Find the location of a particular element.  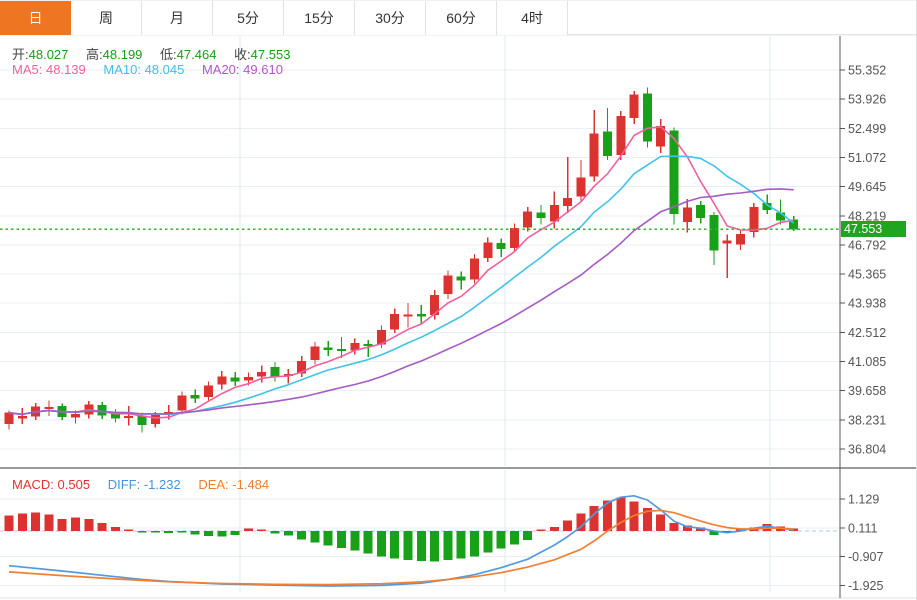

price-axis-tick: 45.365 is located at coordinates (867, 275).